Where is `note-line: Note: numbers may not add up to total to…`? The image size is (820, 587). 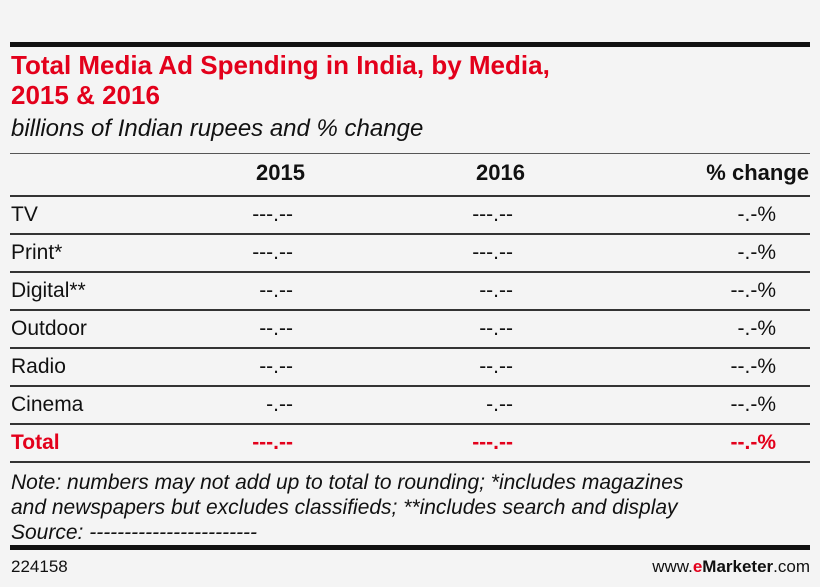 note-line: Note: numbers may not add up to total to… is located at coordinates (347, 482).